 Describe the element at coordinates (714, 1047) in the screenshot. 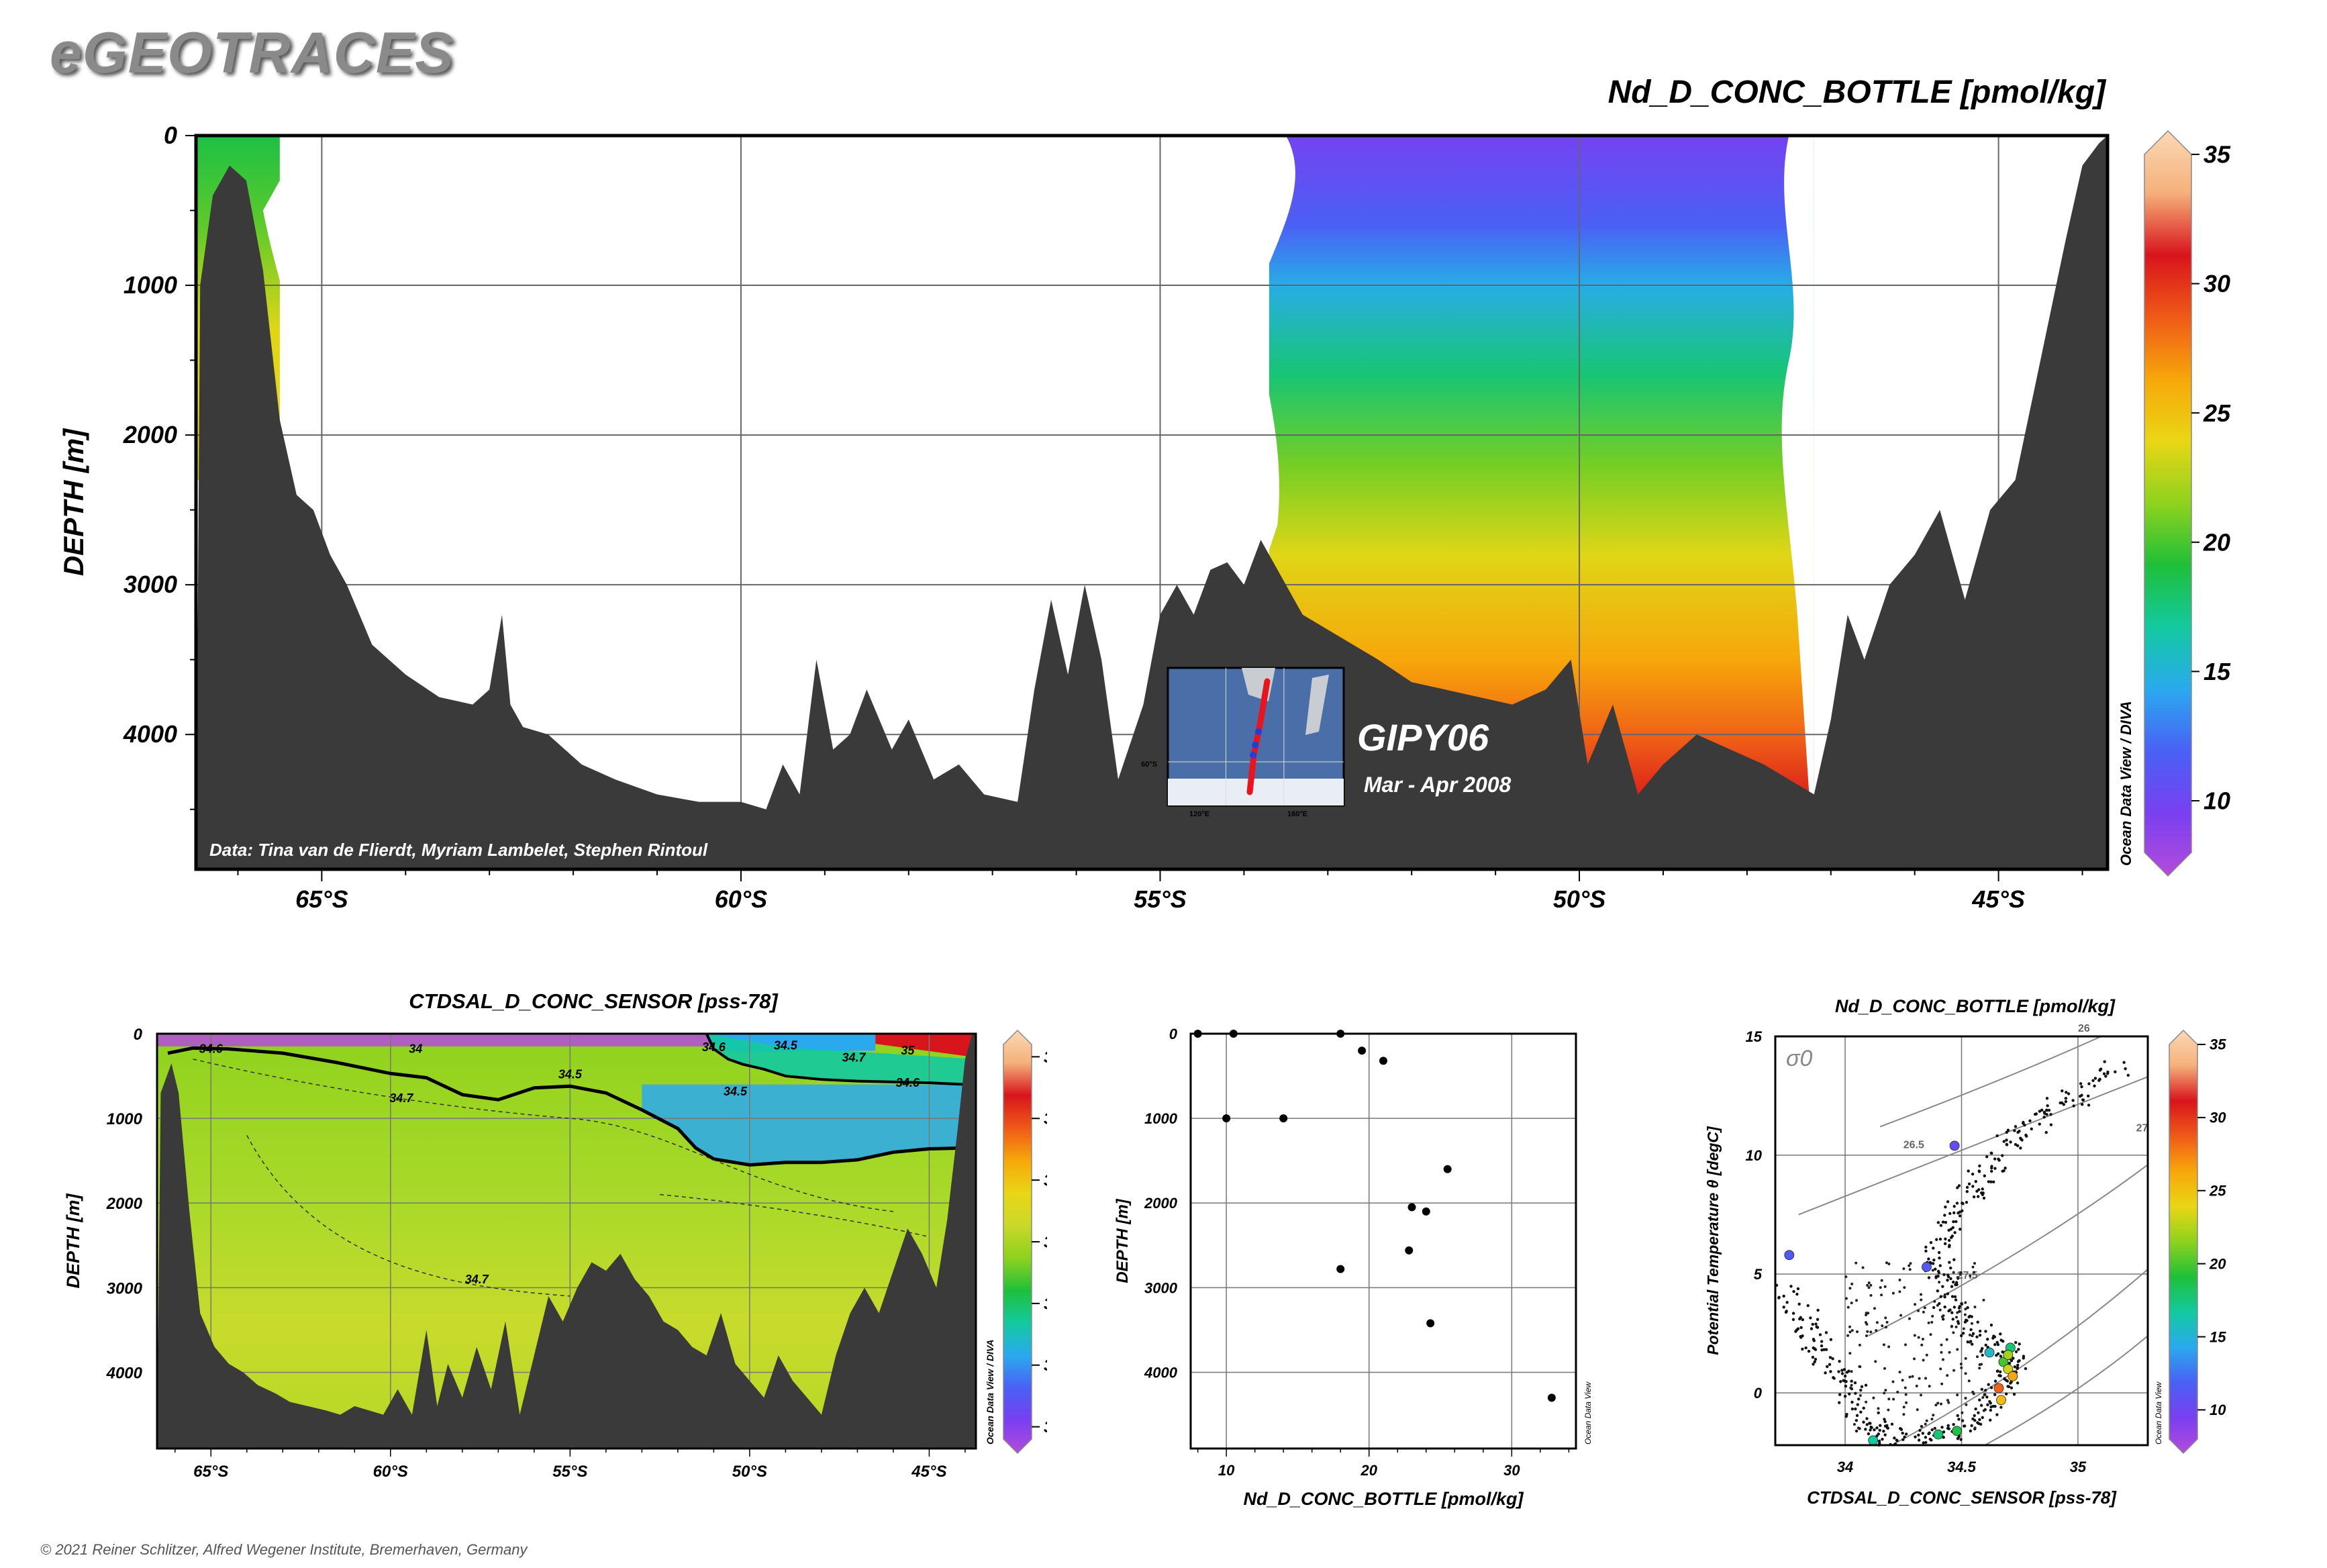

I see `contour-label: 34.6` at that location.